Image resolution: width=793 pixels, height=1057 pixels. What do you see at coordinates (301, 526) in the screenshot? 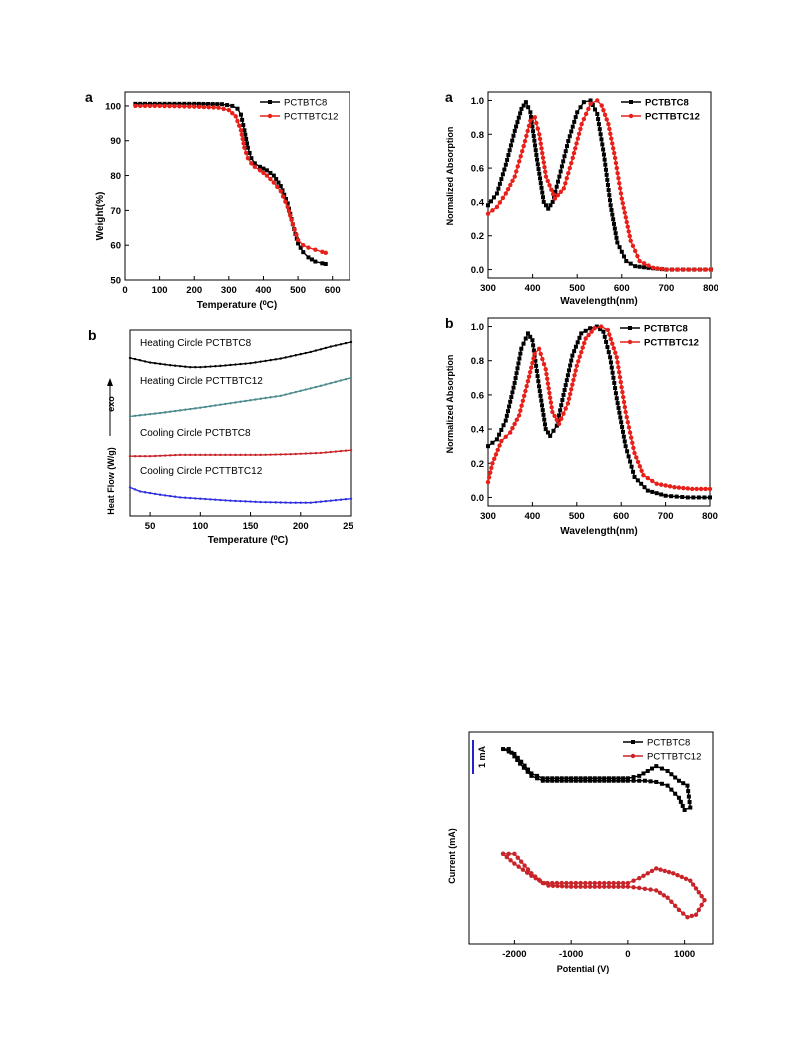
I see `x-tick-label: 200` at bounding box center [301, 526].